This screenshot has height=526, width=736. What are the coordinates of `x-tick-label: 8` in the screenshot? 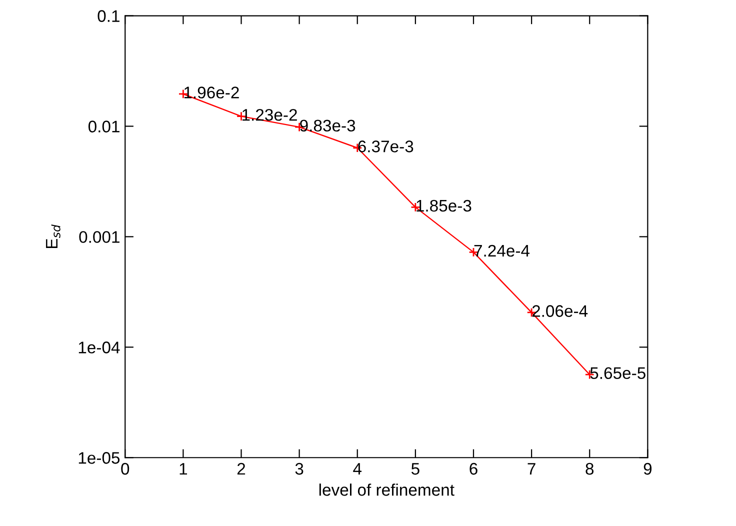 It's located at (590, 468).